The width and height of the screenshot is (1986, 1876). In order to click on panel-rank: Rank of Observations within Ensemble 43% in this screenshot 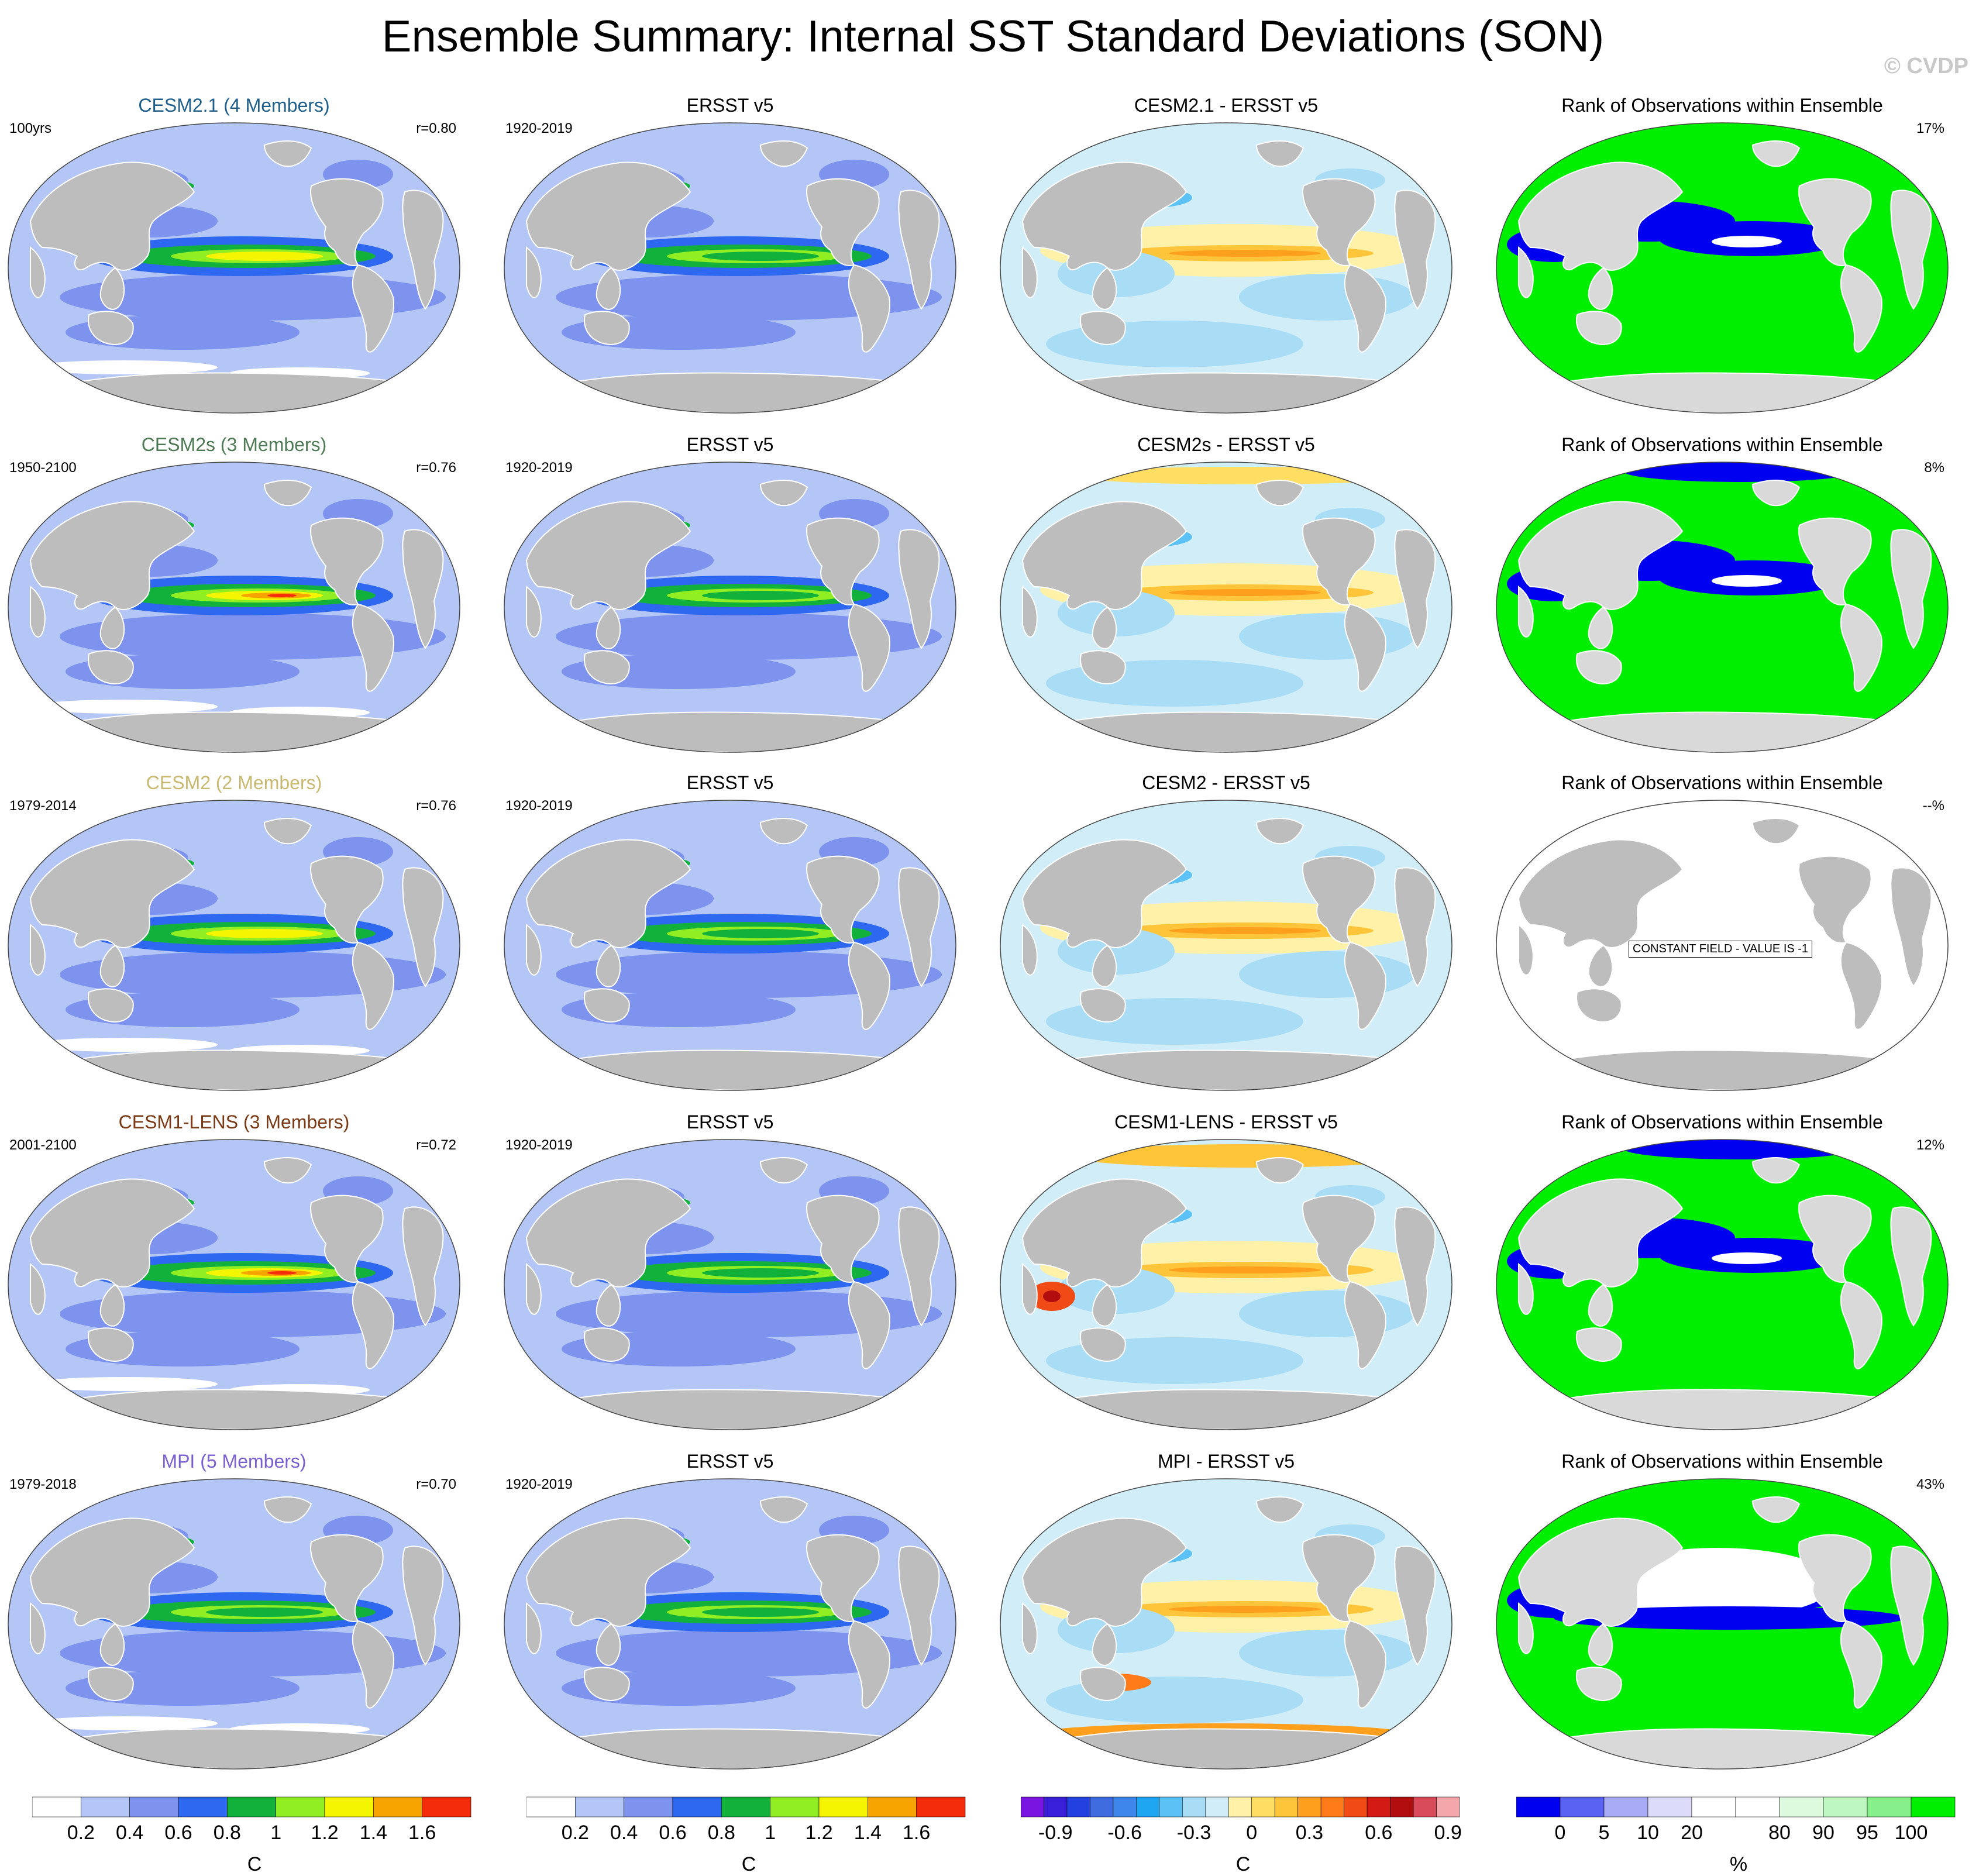, I will do `click(1722, 1613)`.